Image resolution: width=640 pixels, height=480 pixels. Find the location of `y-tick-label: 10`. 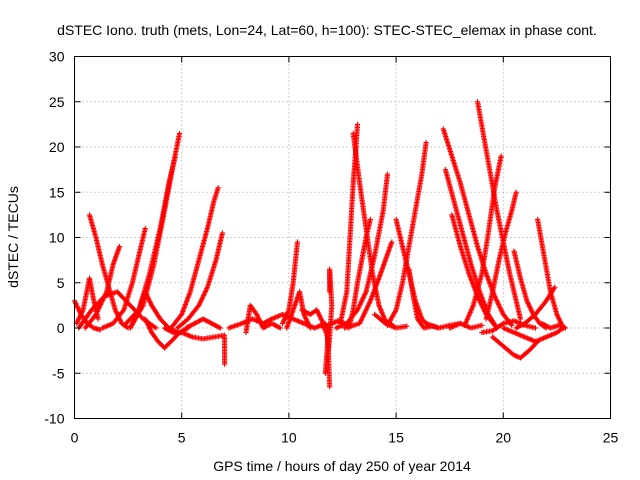

y-tick-label: 10 is located at coordinates (57, 238).